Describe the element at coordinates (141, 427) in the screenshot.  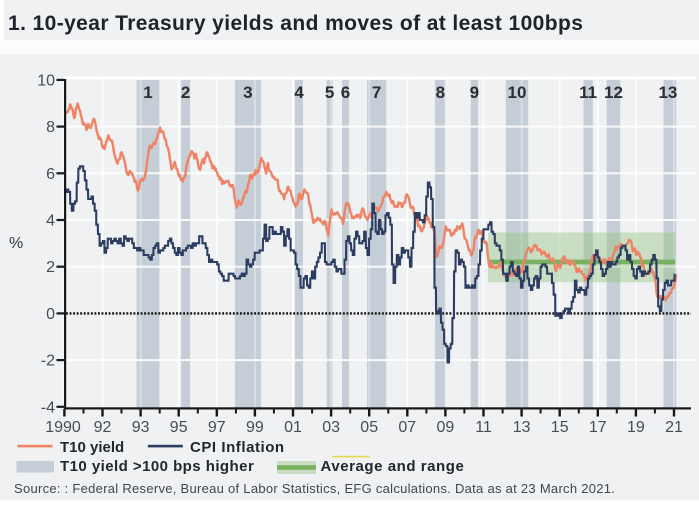
I see `svg-text: 93` at that location.